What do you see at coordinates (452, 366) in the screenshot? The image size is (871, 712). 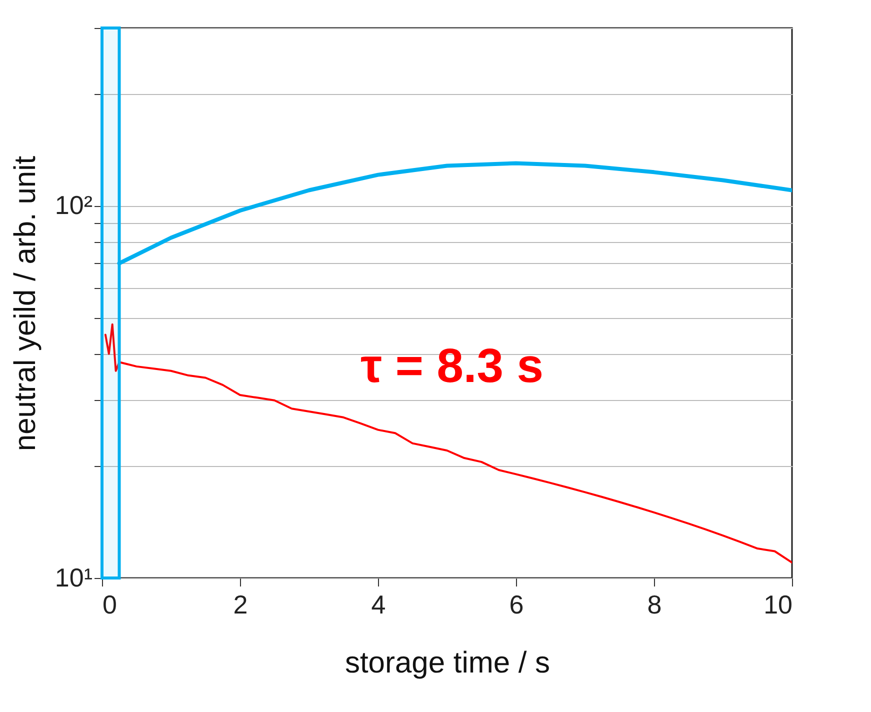 I see `annotation: τ = 8.3 s` at bounding box center [452, 366].